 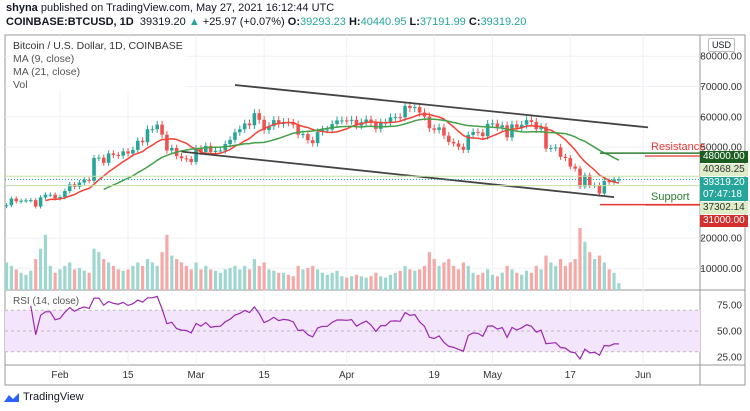 What do you see at coordinates (20, 85) in the screenshot?
I see `legend-vol: Vol` at bounding box center [20, 85].